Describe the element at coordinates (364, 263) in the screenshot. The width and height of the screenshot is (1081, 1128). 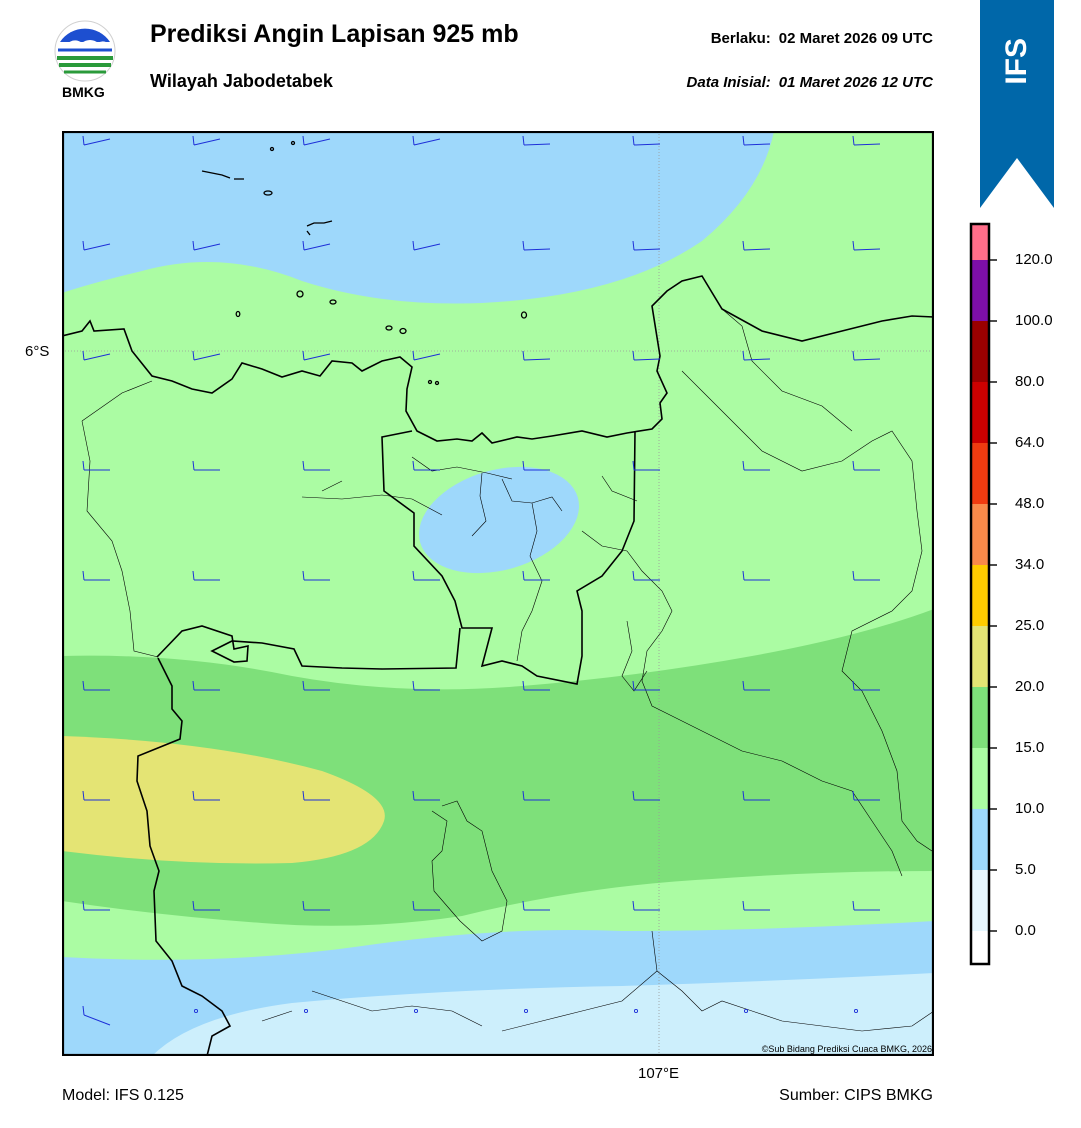
I see `thousand-islands` at that location.